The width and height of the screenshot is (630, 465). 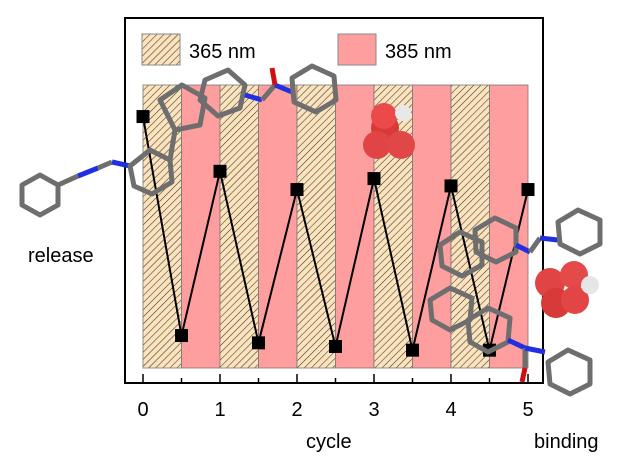 I want to click on legend-label-365: 365 nm, so click(x=222, y=52).